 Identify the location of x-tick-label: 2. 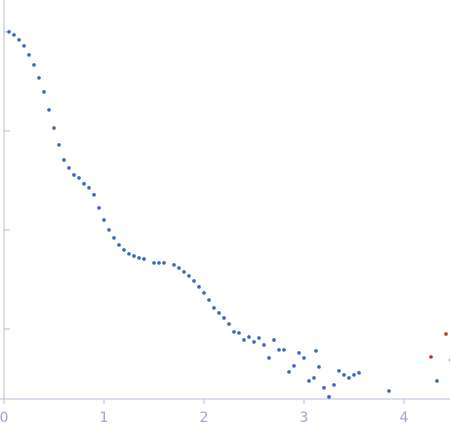
(204, 418).